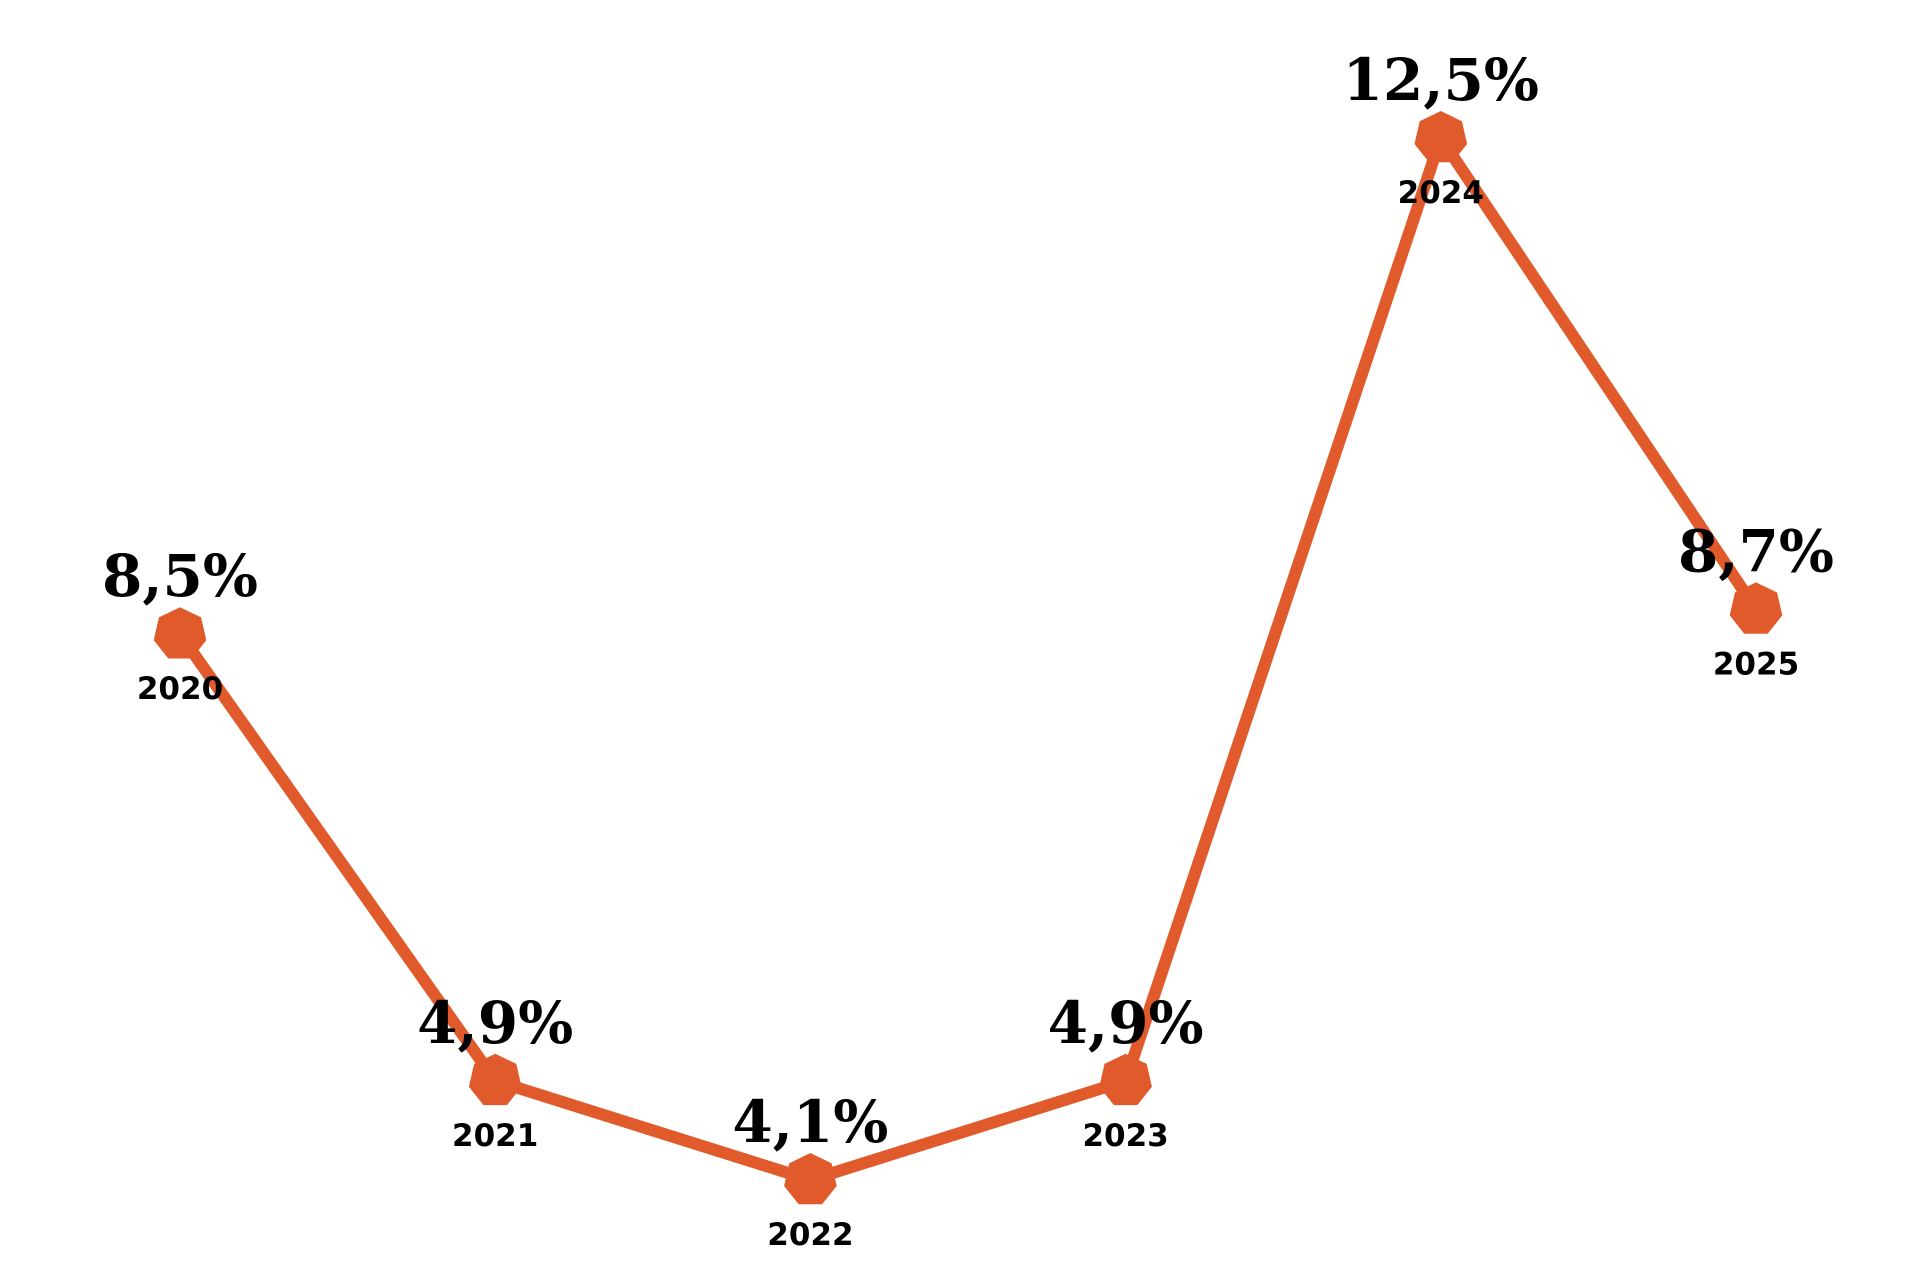 This screenshot has height=1280, width=1920. What do you see at coordinates (810, 1235) in the screenshot?
I see `x-tick-label-2022: 2022` at bounding box center [810, 1235].